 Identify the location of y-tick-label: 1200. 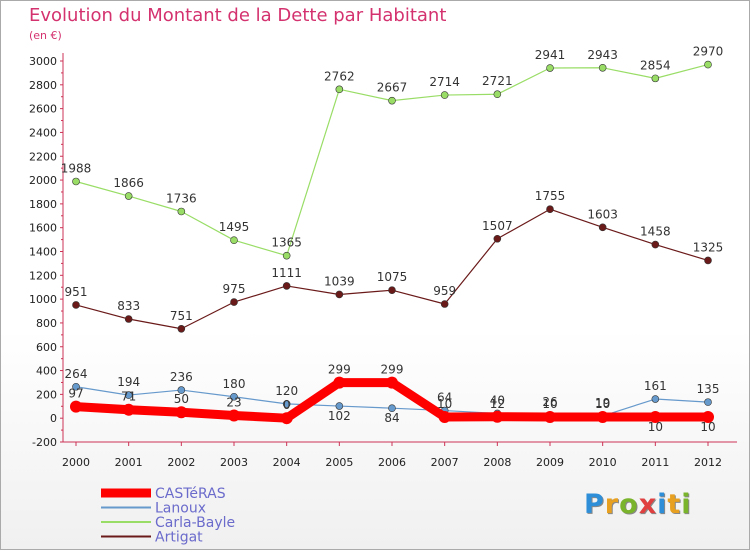
(43, 275).